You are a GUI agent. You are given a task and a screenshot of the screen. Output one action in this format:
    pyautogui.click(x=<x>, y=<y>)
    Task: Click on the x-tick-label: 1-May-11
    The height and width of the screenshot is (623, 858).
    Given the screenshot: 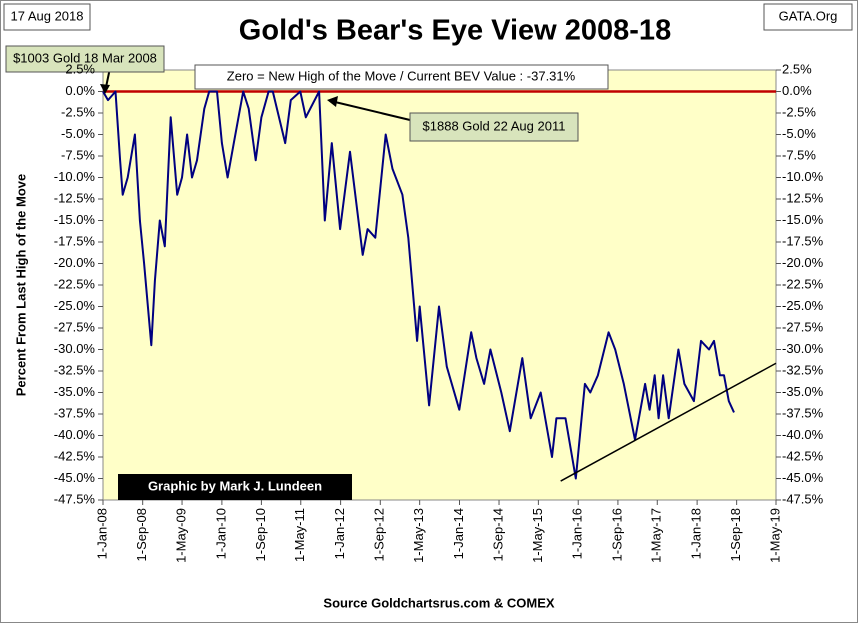 What is the action you would take?
    pyautogui.click(x=299, y=535)
    